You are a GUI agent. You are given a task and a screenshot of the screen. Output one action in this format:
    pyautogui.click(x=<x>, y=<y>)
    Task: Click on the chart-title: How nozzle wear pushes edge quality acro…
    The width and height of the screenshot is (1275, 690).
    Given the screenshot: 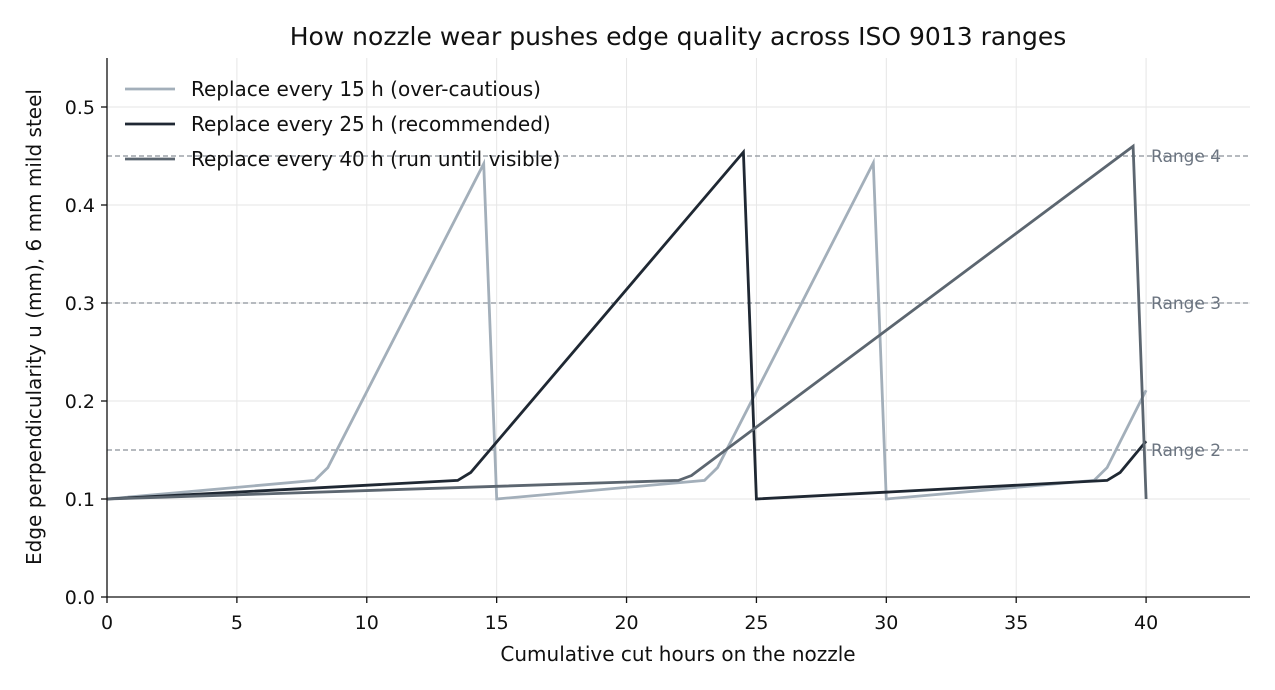 What is the action you would take?
    pyautogui.click(x=678, y=36)
    